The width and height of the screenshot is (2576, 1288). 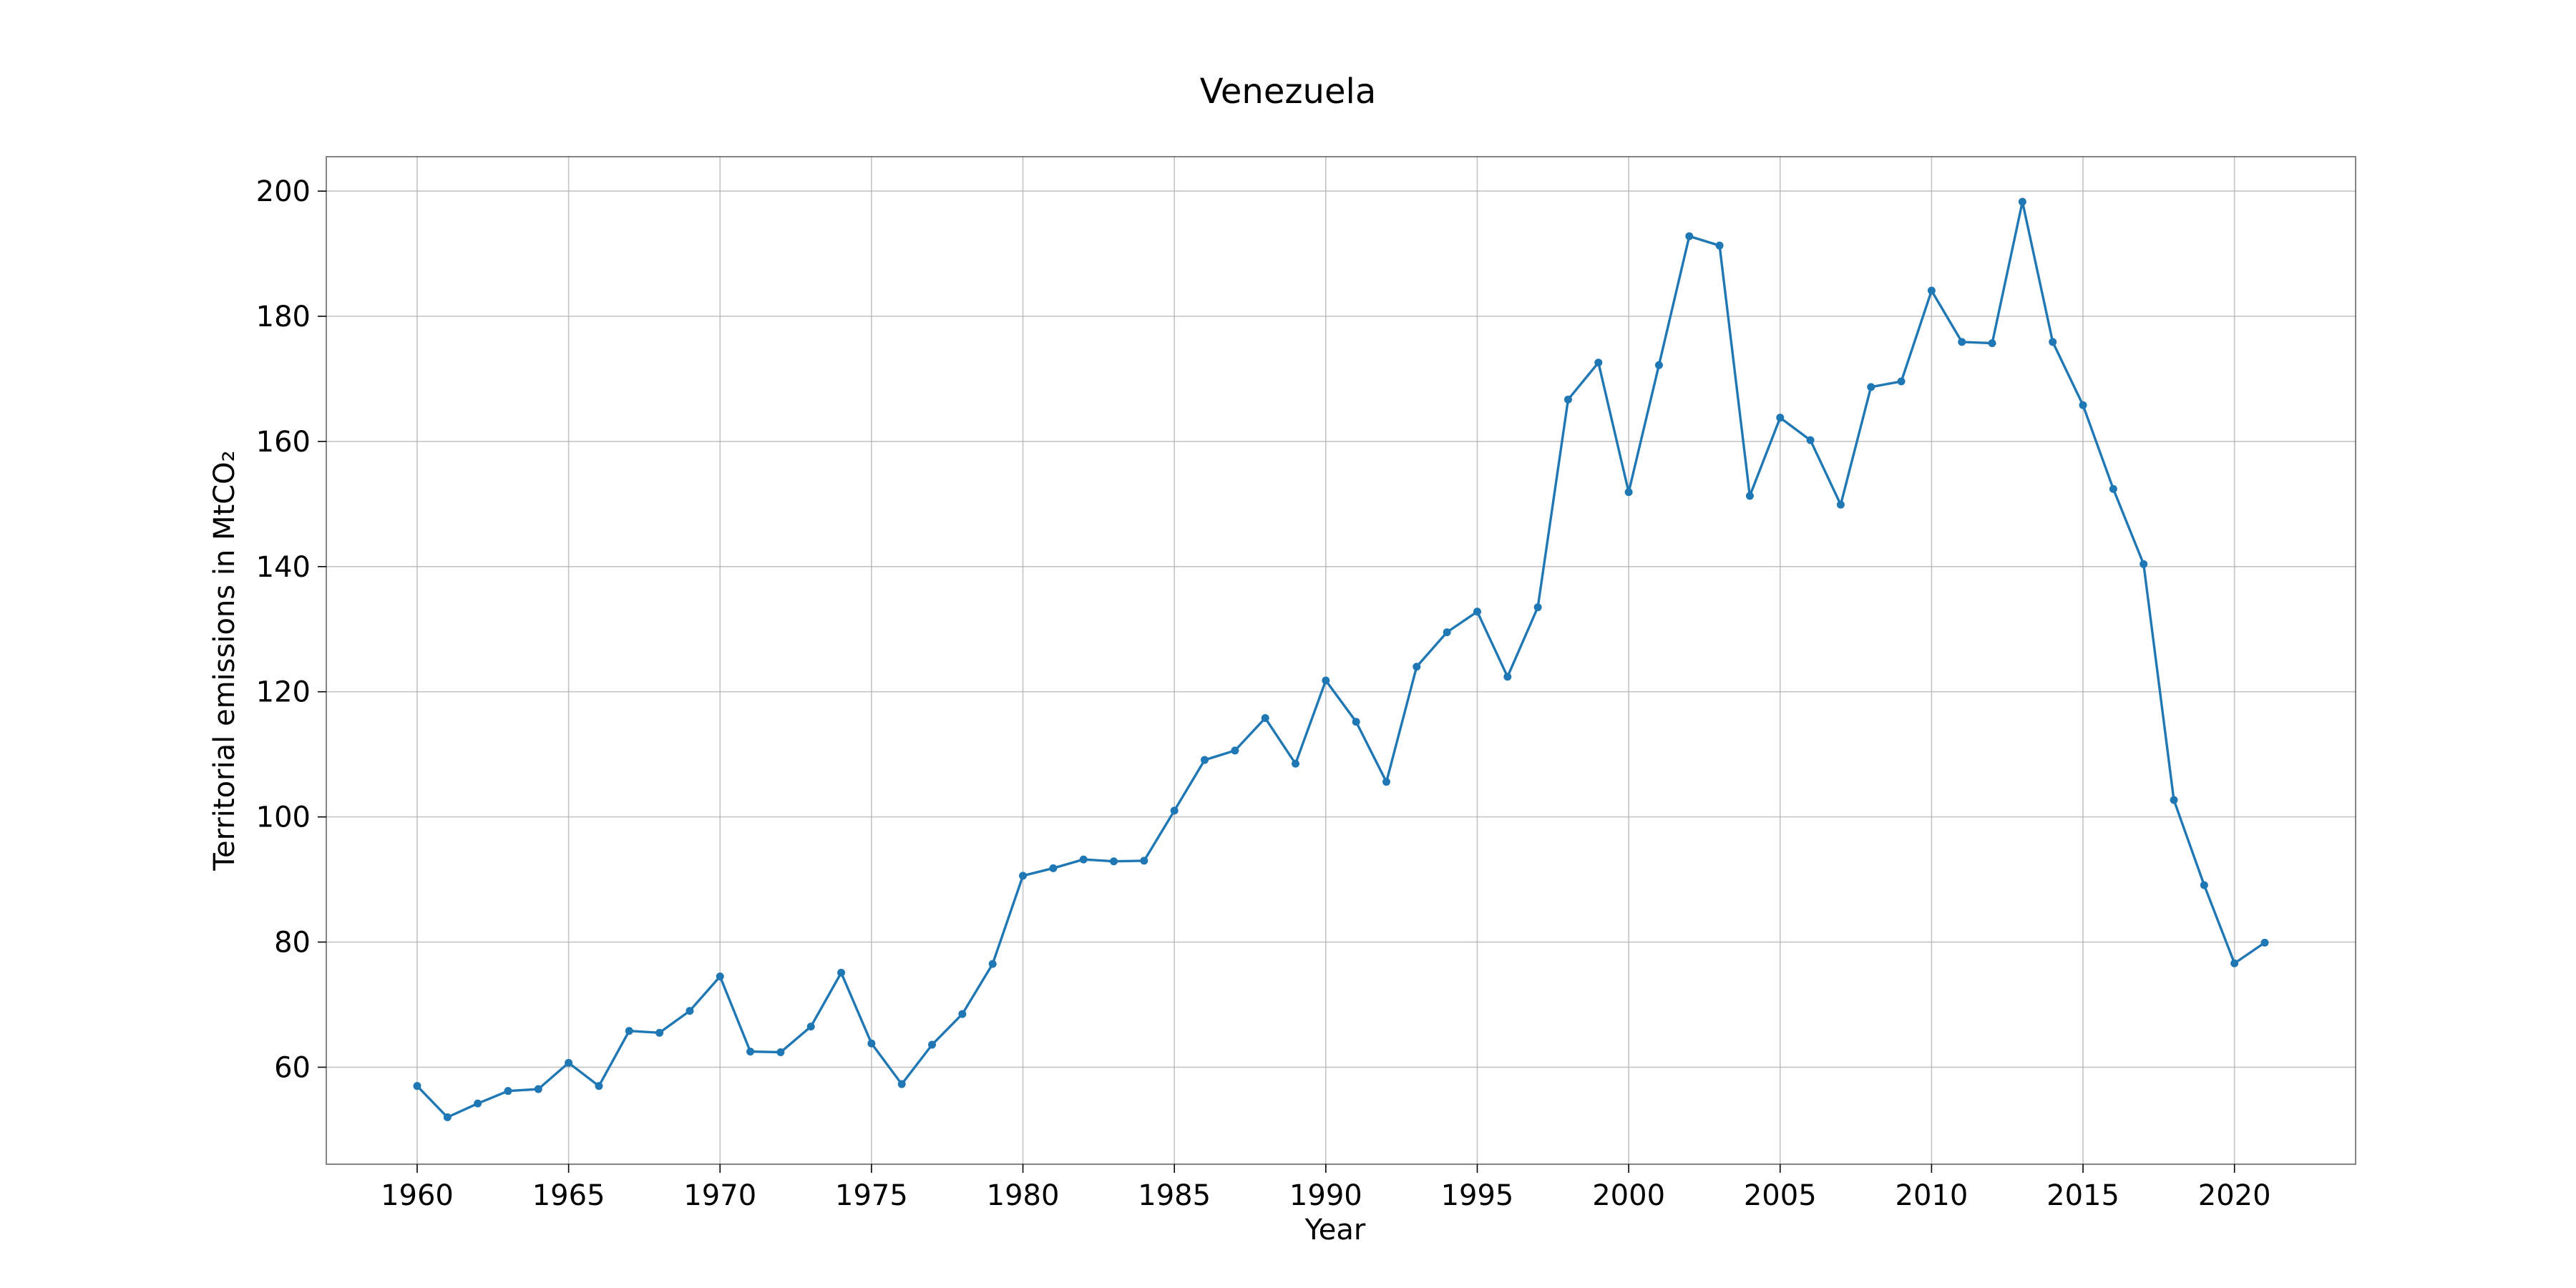 What do you see at coordinates (417, 1195) in the screenshot?
I see `x-tick-label: 1960` at bounding box center [417, 1195].